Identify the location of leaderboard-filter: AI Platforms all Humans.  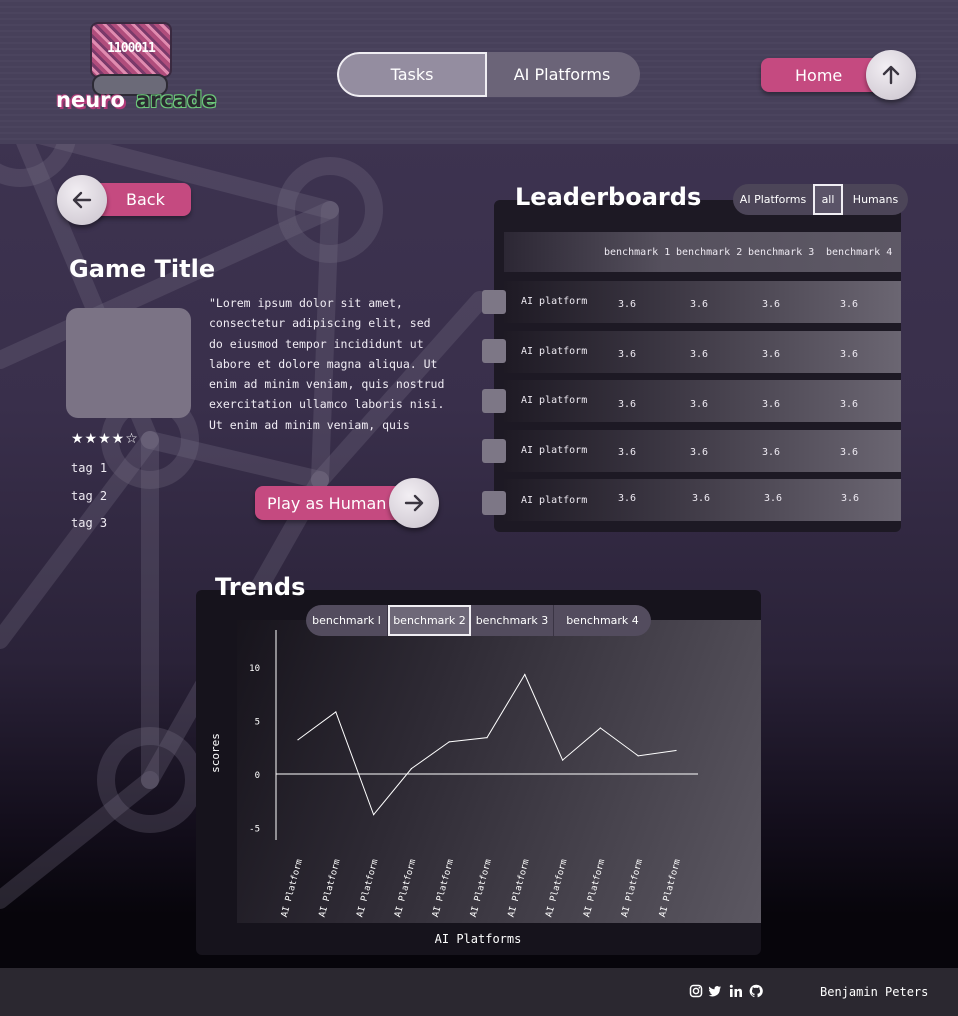
(820, 199).